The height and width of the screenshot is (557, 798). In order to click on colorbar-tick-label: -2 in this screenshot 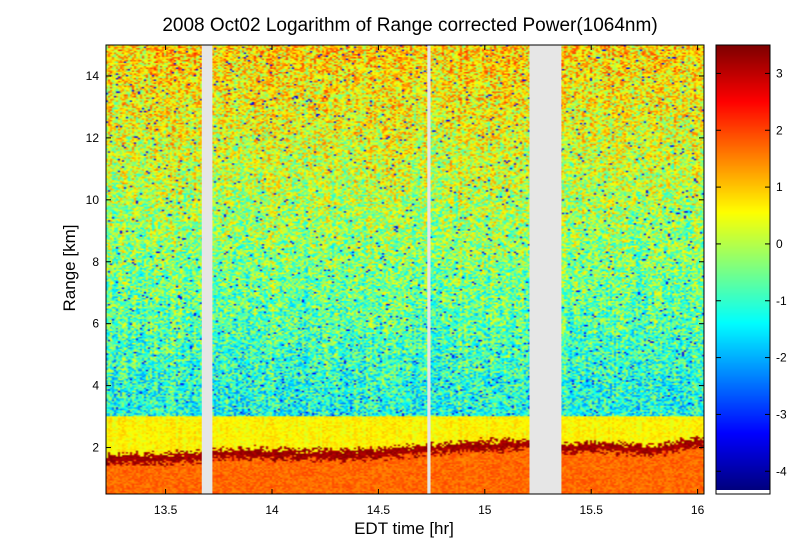, I will do `click(781, 358)`.